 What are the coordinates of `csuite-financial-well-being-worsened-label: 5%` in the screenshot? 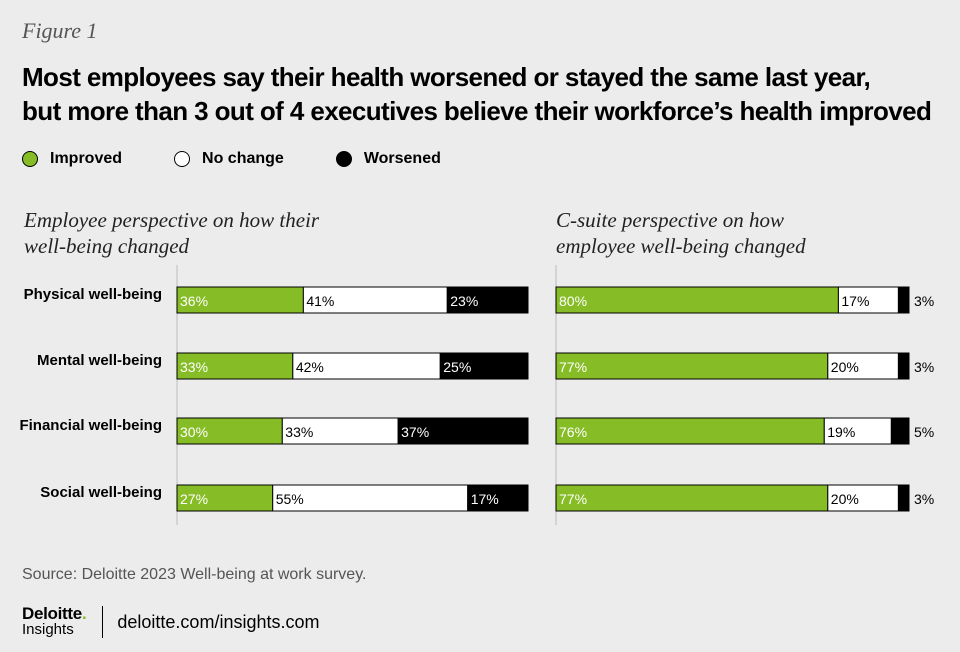 It's located at (924, 432).